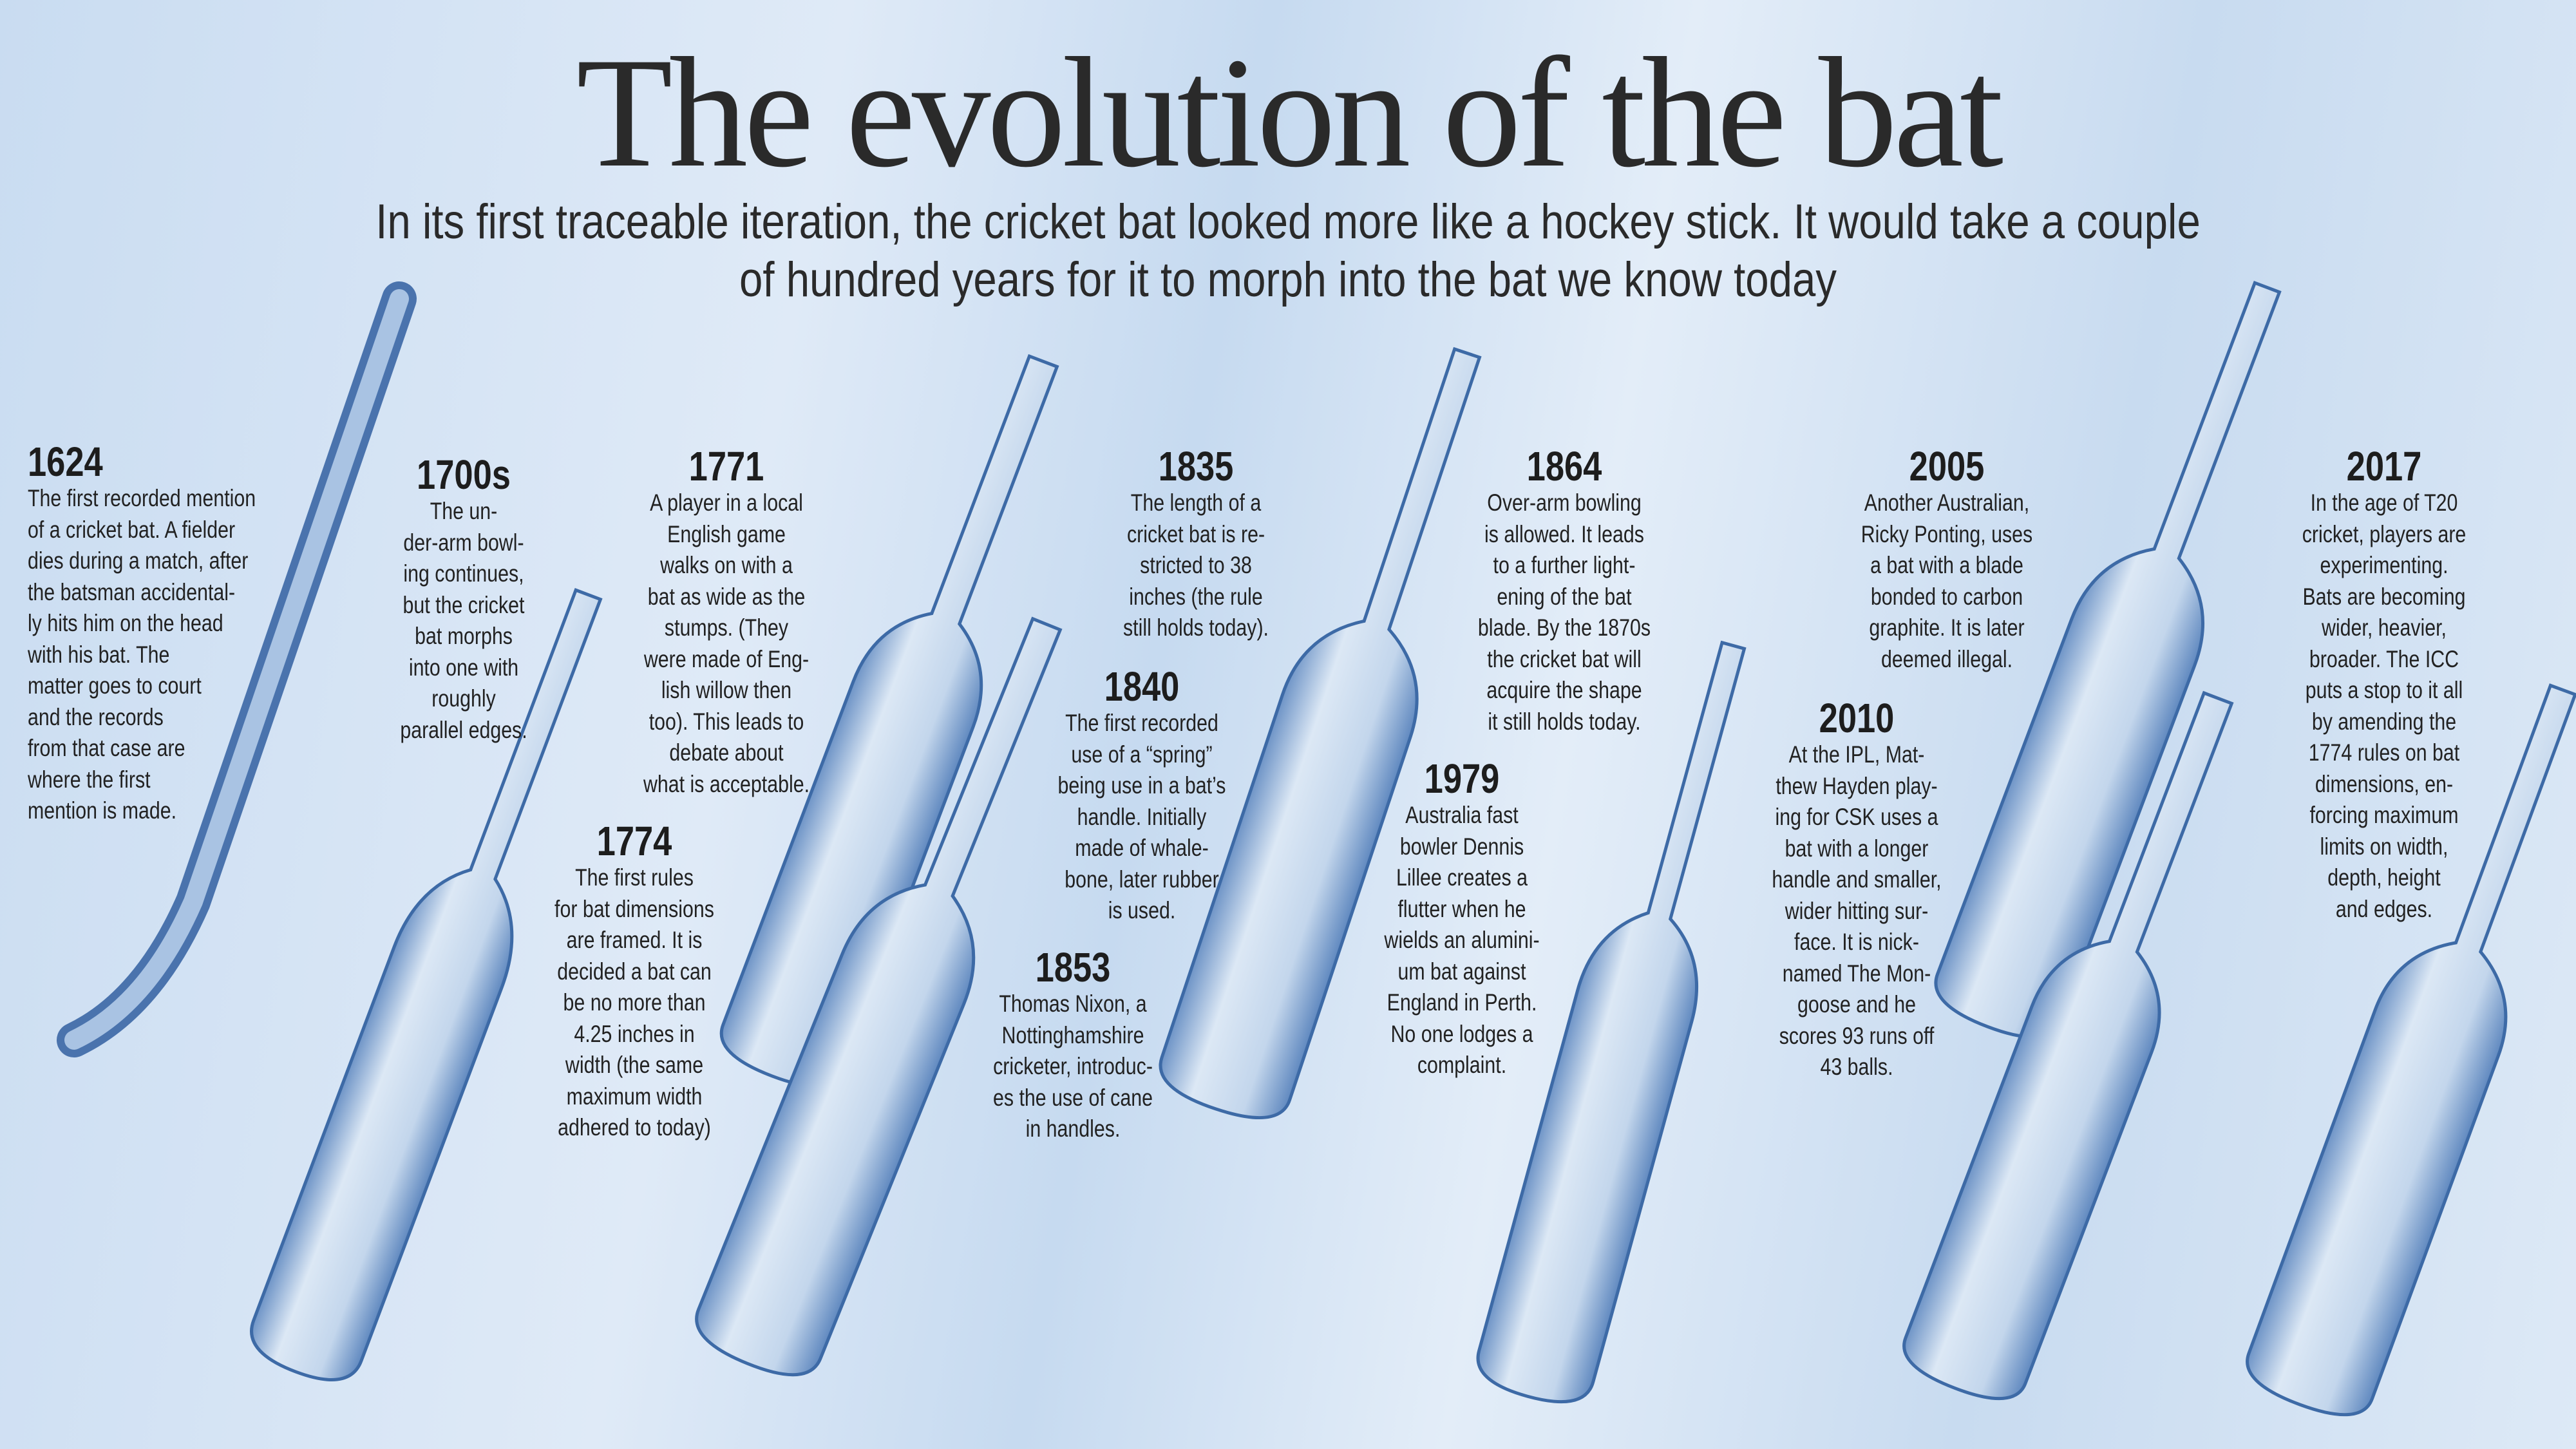 The height and width of the screenshot is (1449, 2576). What do you see at coordinates (2384, 690) in the screenshot?
I see `entry-text: puts a stop to it all` at bounding box center [2384, 690].